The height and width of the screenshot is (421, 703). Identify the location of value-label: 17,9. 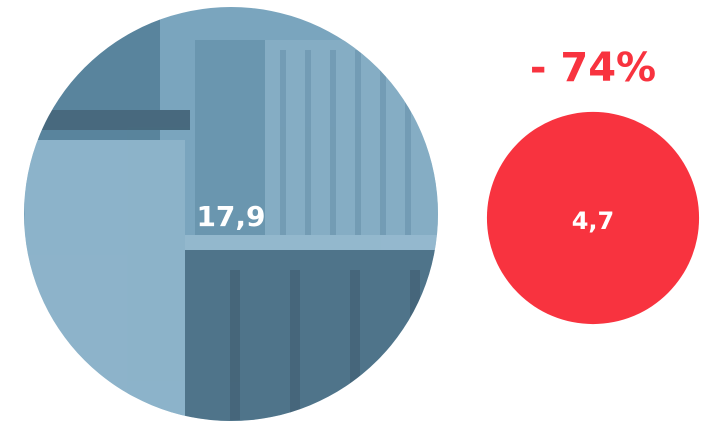
(230, 216).